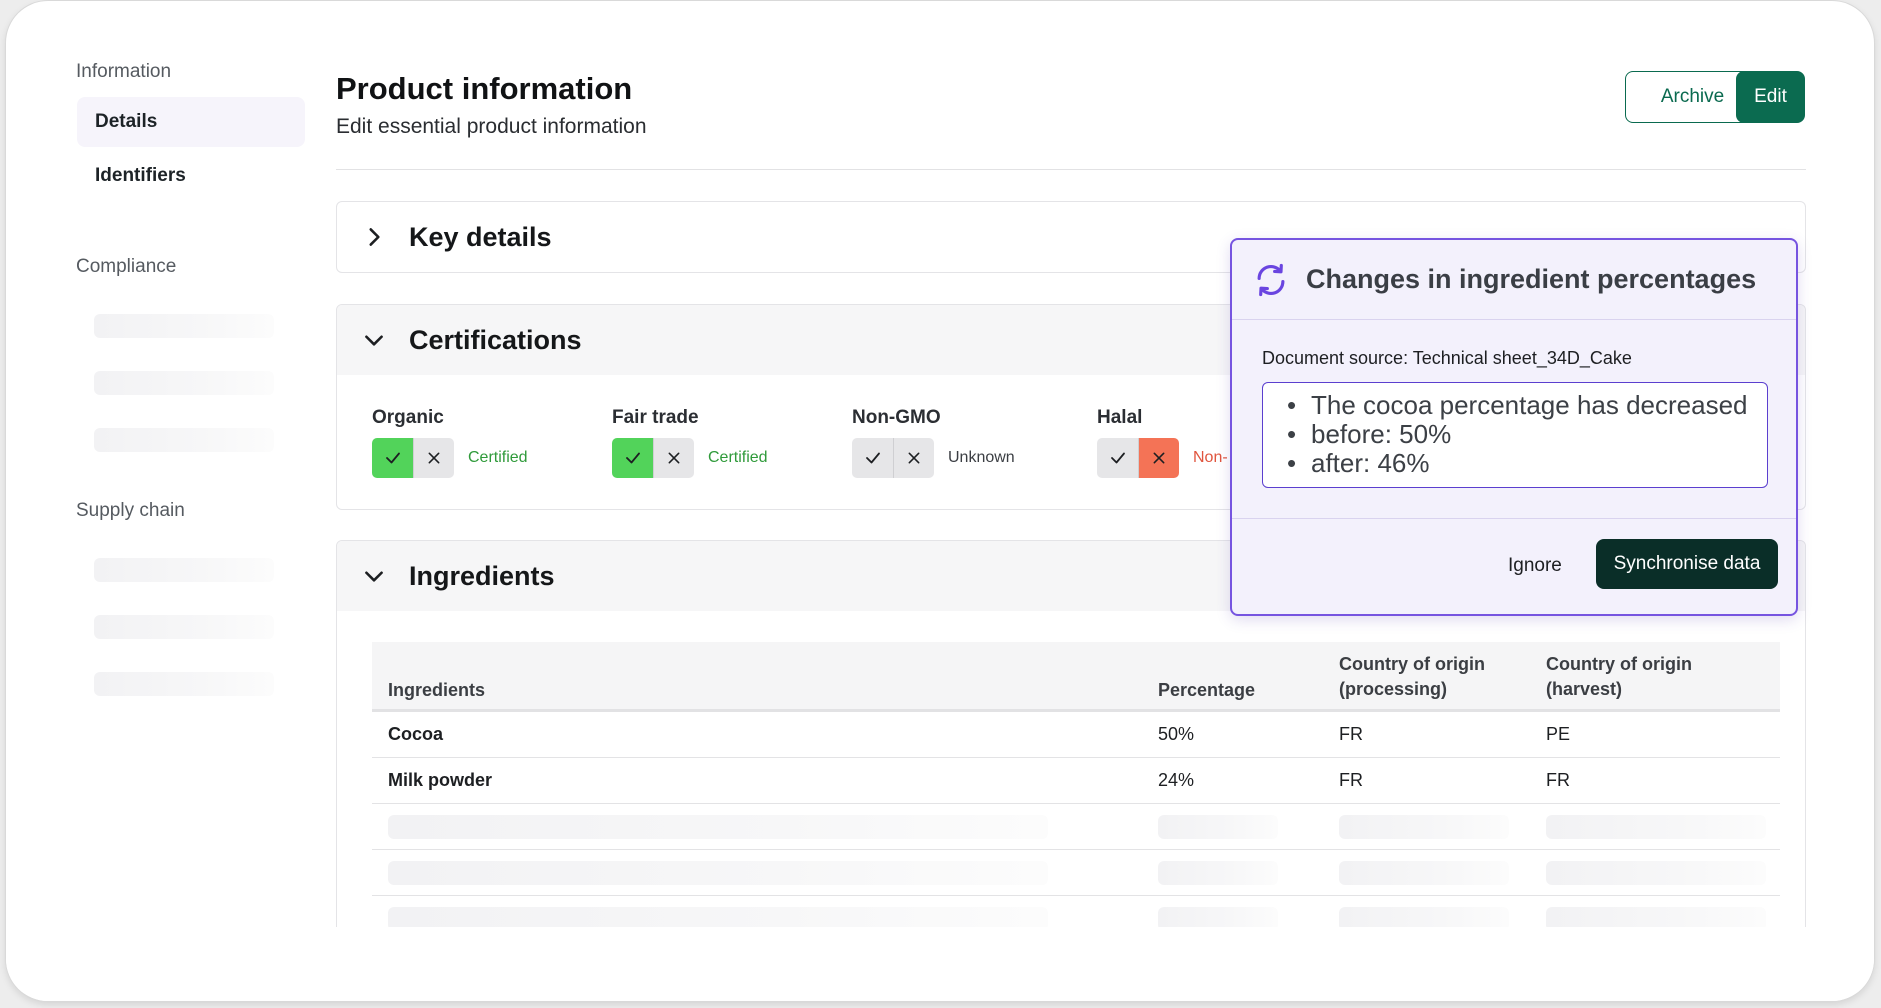 This screenshot has width=1881, height=1008. I want to click on cell-percentage: 24%, so click(1176, 780).